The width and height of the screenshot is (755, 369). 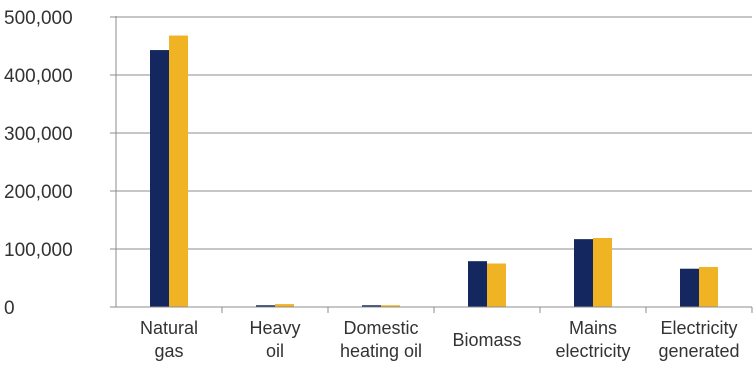 I want to click on y-tick-label: 500,000, so click(x=38, y=18).